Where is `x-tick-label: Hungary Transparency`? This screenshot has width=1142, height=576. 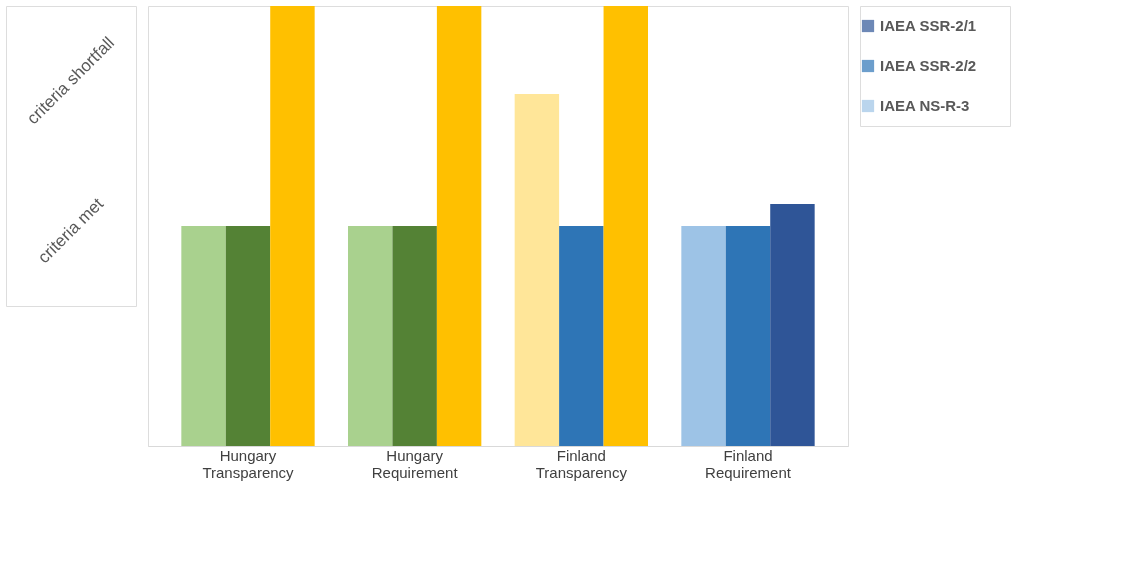
x-tick-label: Hungary Transparency is located at coordinates (248, 463).